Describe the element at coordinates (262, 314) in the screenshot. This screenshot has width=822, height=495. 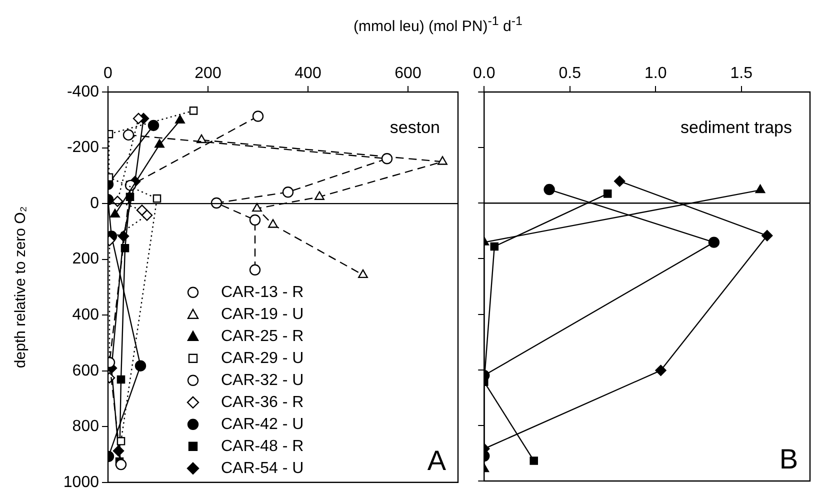
I see `legend-label: CAR-19 - U` at that location.